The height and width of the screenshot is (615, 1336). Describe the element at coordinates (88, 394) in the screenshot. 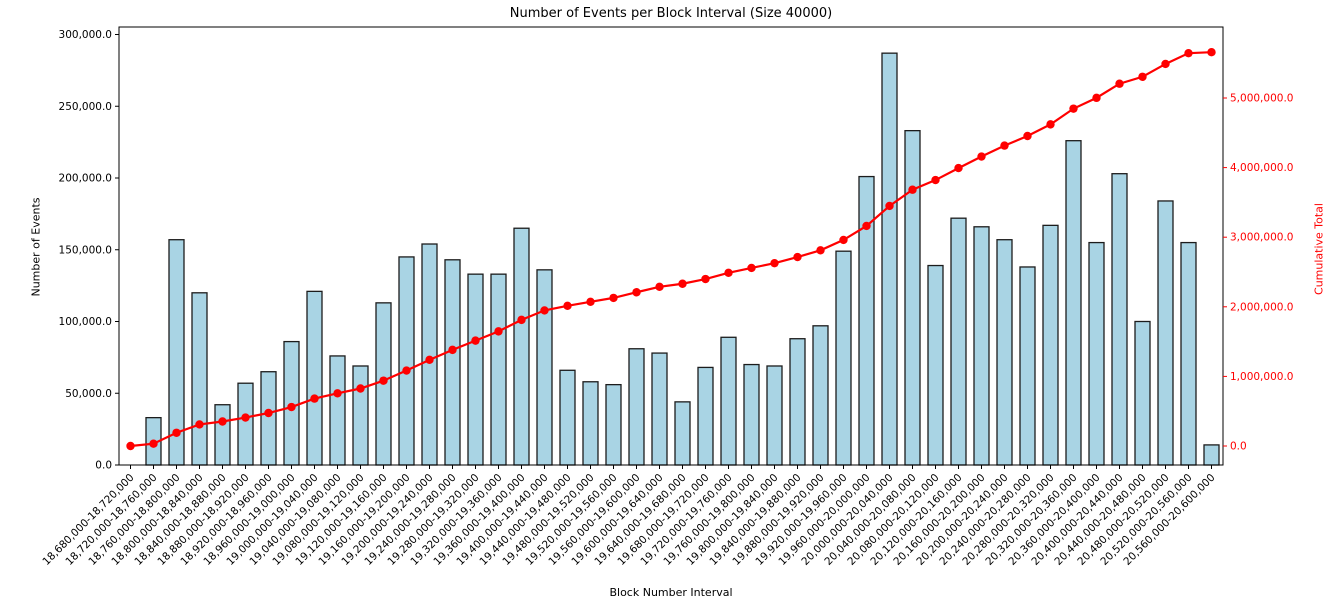

I see `left-tick-label: 50,000.0` at that location.